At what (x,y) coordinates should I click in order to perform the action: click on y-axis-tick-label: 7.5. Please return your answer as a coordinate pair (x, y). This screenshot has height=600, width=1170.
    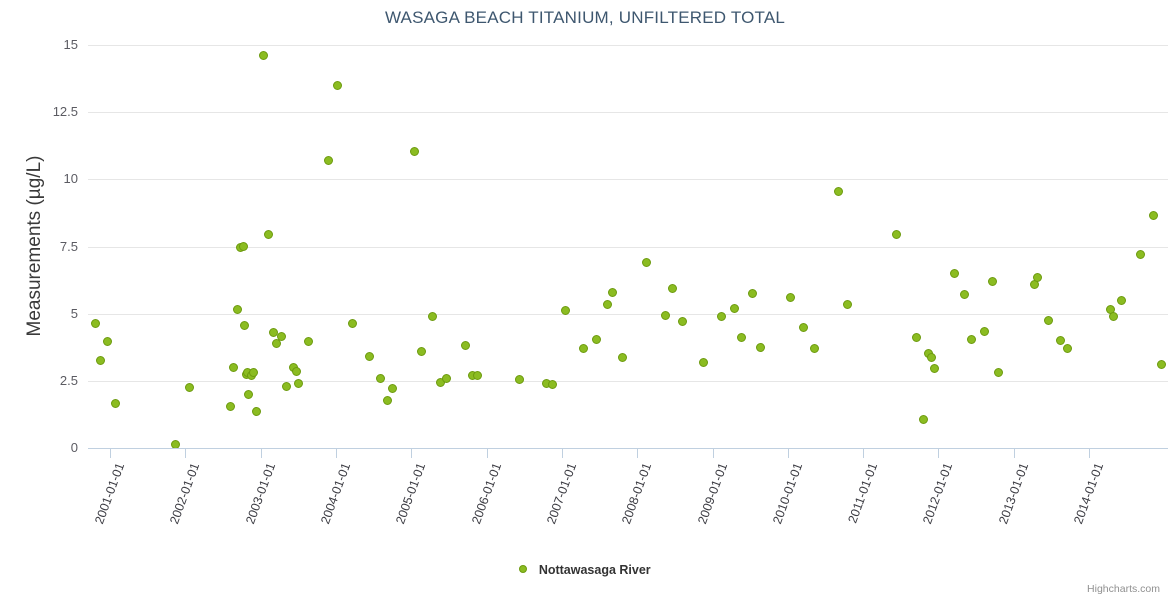
    Looking at the image, I should click on (68, 246).